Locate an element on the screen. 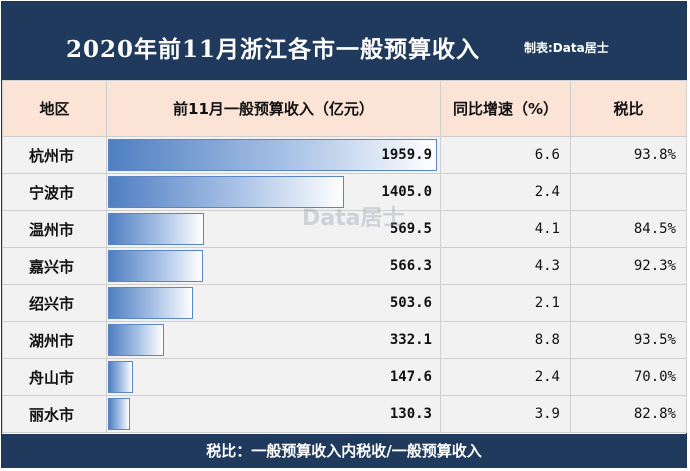  revenue-value: 332.1 is located at coordinates (410, 340).